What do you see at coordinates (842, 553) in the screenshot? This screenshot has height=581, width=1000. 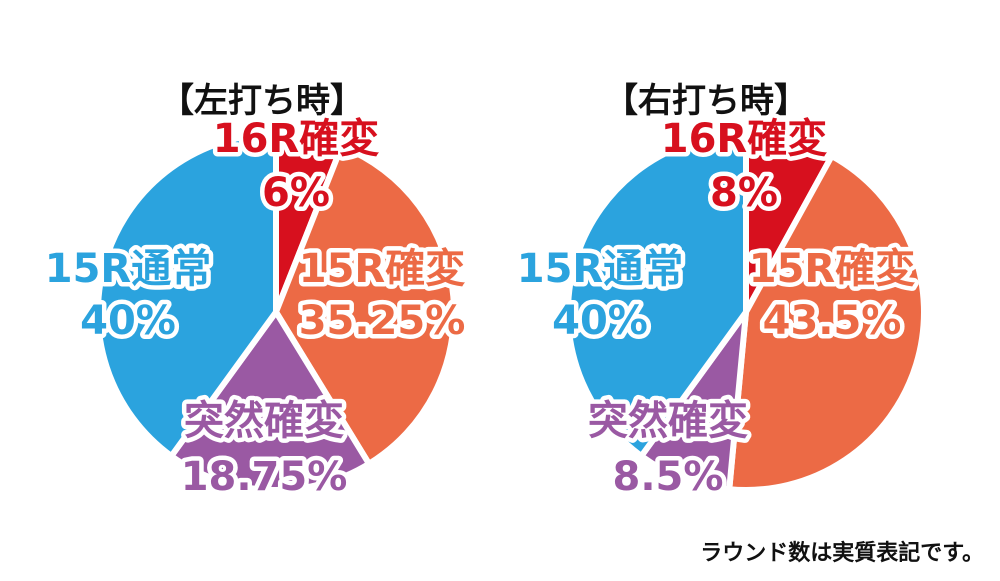 I see `footnote: ラウンド数は実質表記です。` at bounding box center [842, 553].